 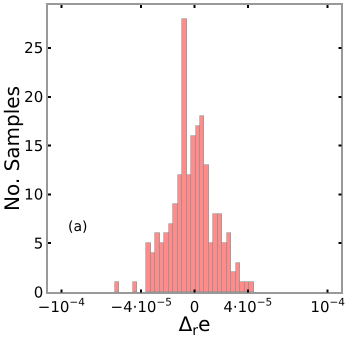 I want to click on y-tick-label: 0, so click(x=39, y=292).